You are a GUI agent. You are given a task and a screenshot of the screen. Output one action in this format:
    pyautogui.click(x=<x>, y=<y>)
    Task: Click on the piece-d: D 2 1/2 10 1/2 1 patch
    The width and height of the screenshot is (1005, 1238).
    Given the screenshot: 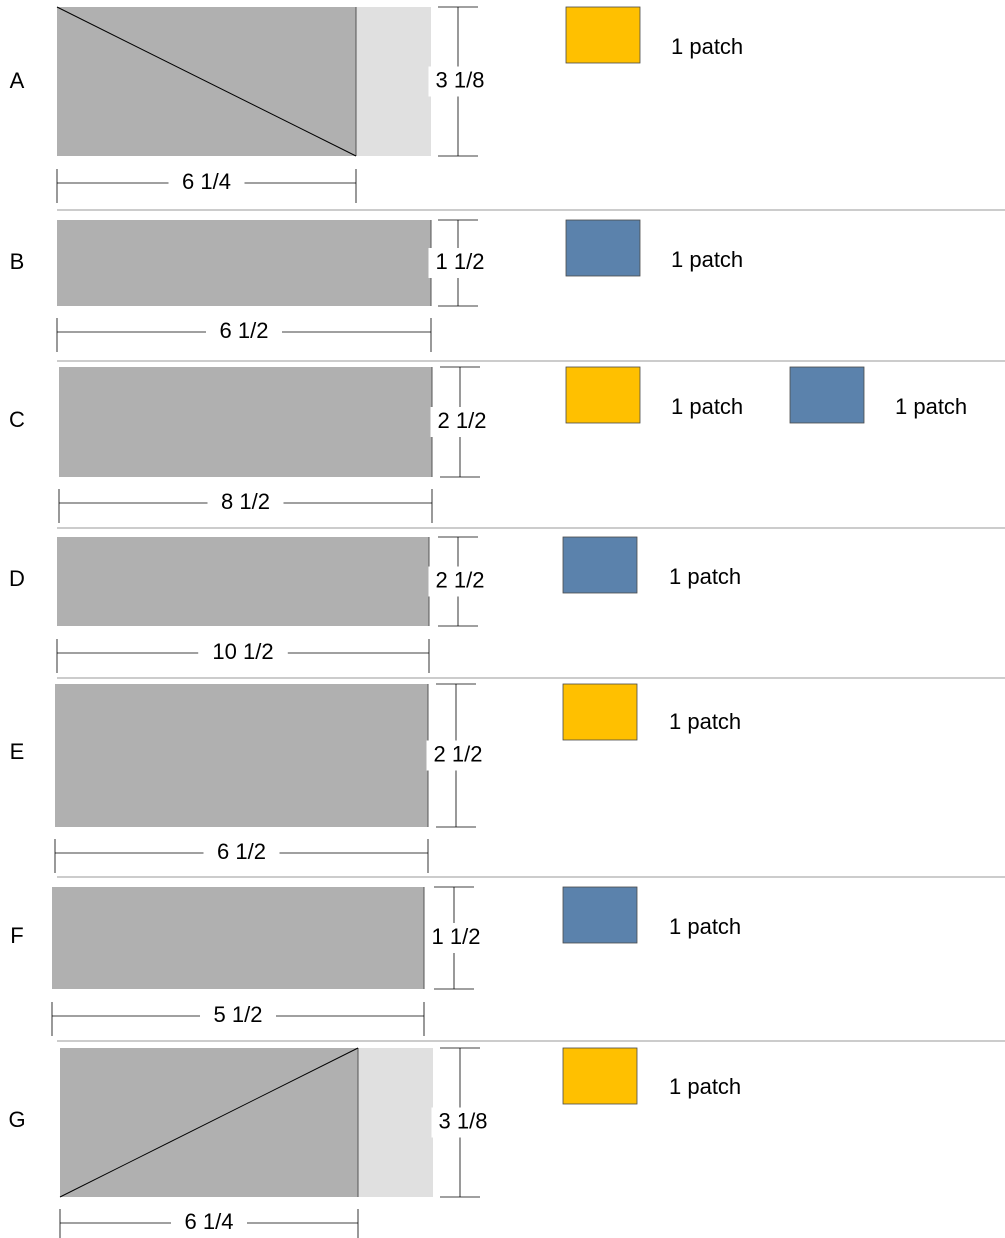 What is the action you would take?
    pyautogui.click(x=375, y=604)
    